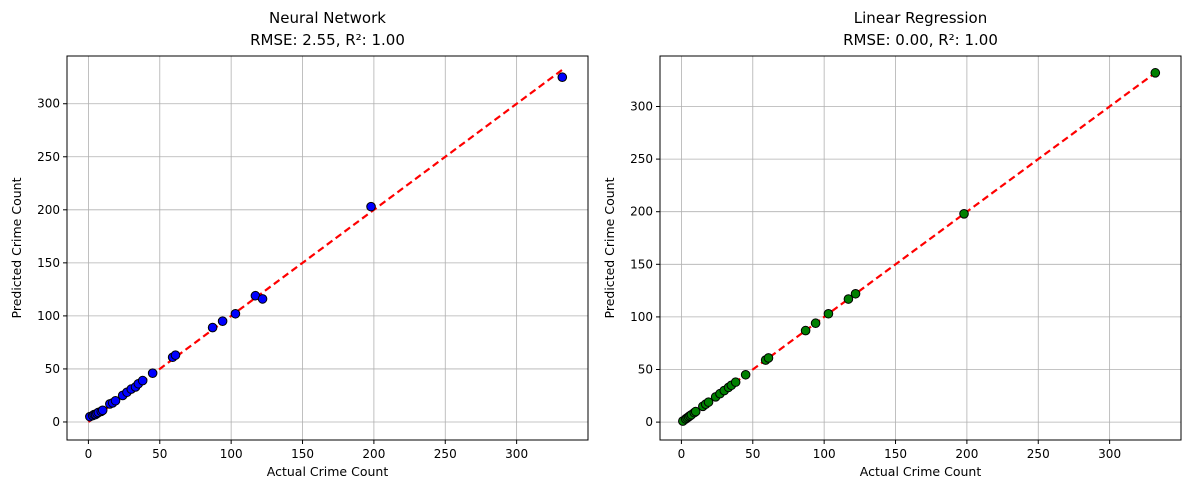 The height and width of the screenshot is (489, 1189). Describe the element at coordinates (327, 18) in the screenshot. I see `chart-title: Neural Network` at that location.